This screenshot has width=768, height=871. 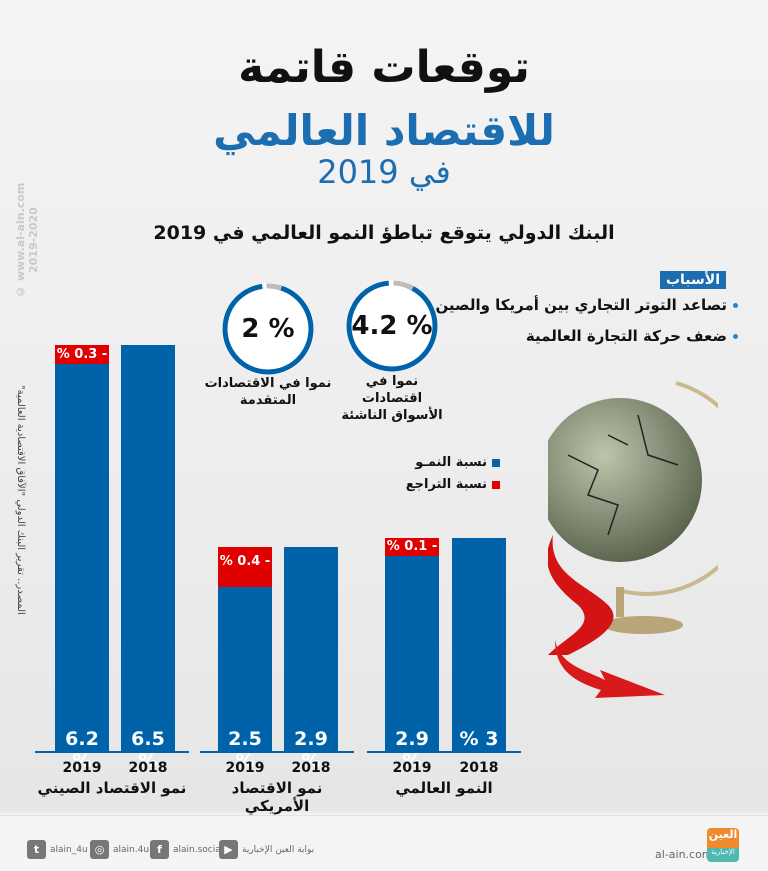 I want to click on group-label-china: نمو الاقتصاد الصيني, so click(x=112, y=788).